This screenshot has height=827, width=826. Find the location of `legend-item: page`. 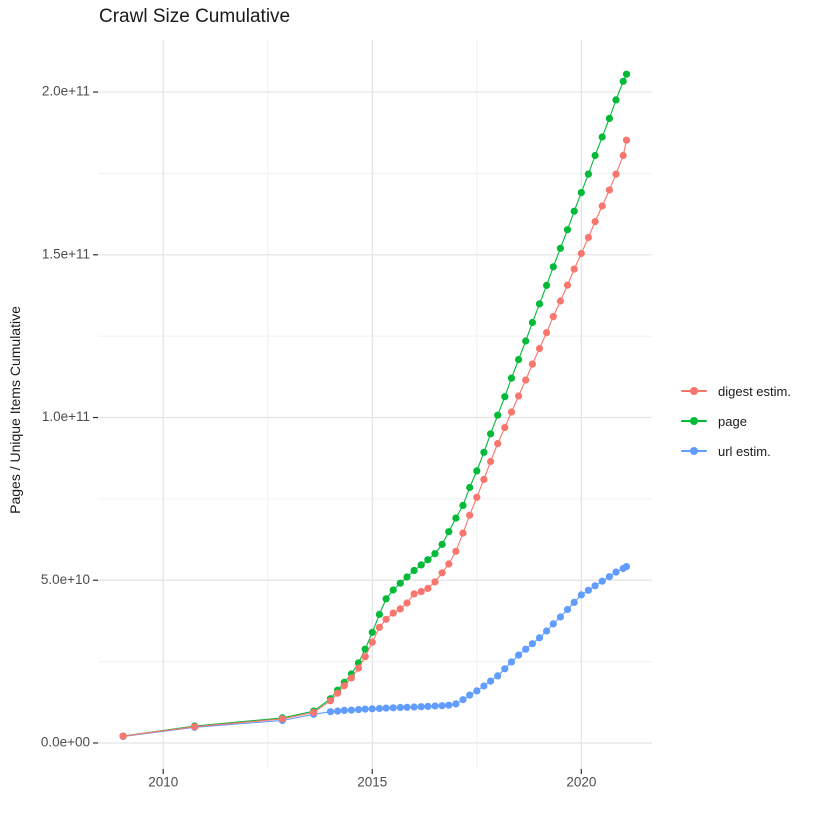

legend-item: page is located at coordinates (736, 421).